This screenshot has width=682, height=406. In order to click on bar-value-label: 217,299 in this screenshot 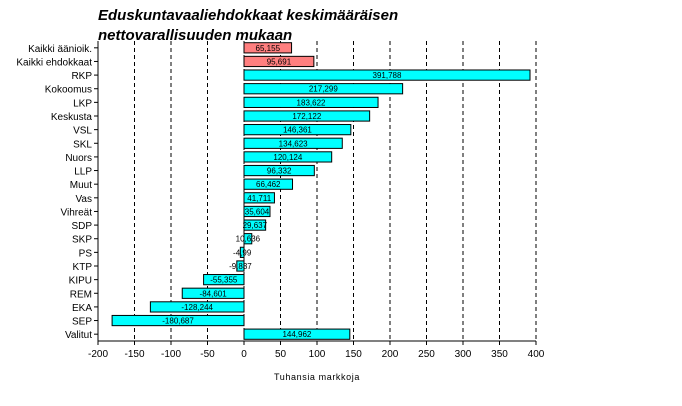, I will do `click(323, 89)`.